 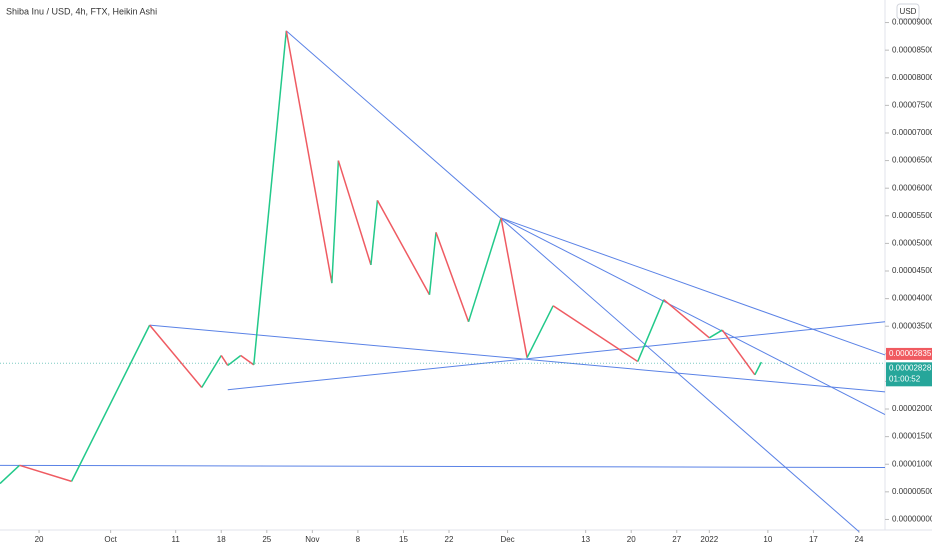 What do you see at coordinates (912, 408) in the screenshot?
I see `y-tick-label: 0.00002000` at bounding box center [912, 408].